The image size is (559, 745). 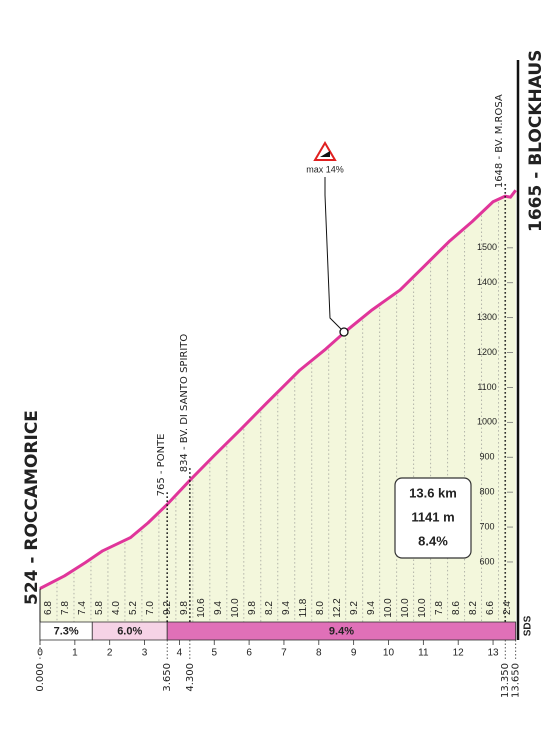 What do you see at coordinates (486, 387) in the screenshot?
I see `y-tick-label: 1100` at bounding box center [486, 387].